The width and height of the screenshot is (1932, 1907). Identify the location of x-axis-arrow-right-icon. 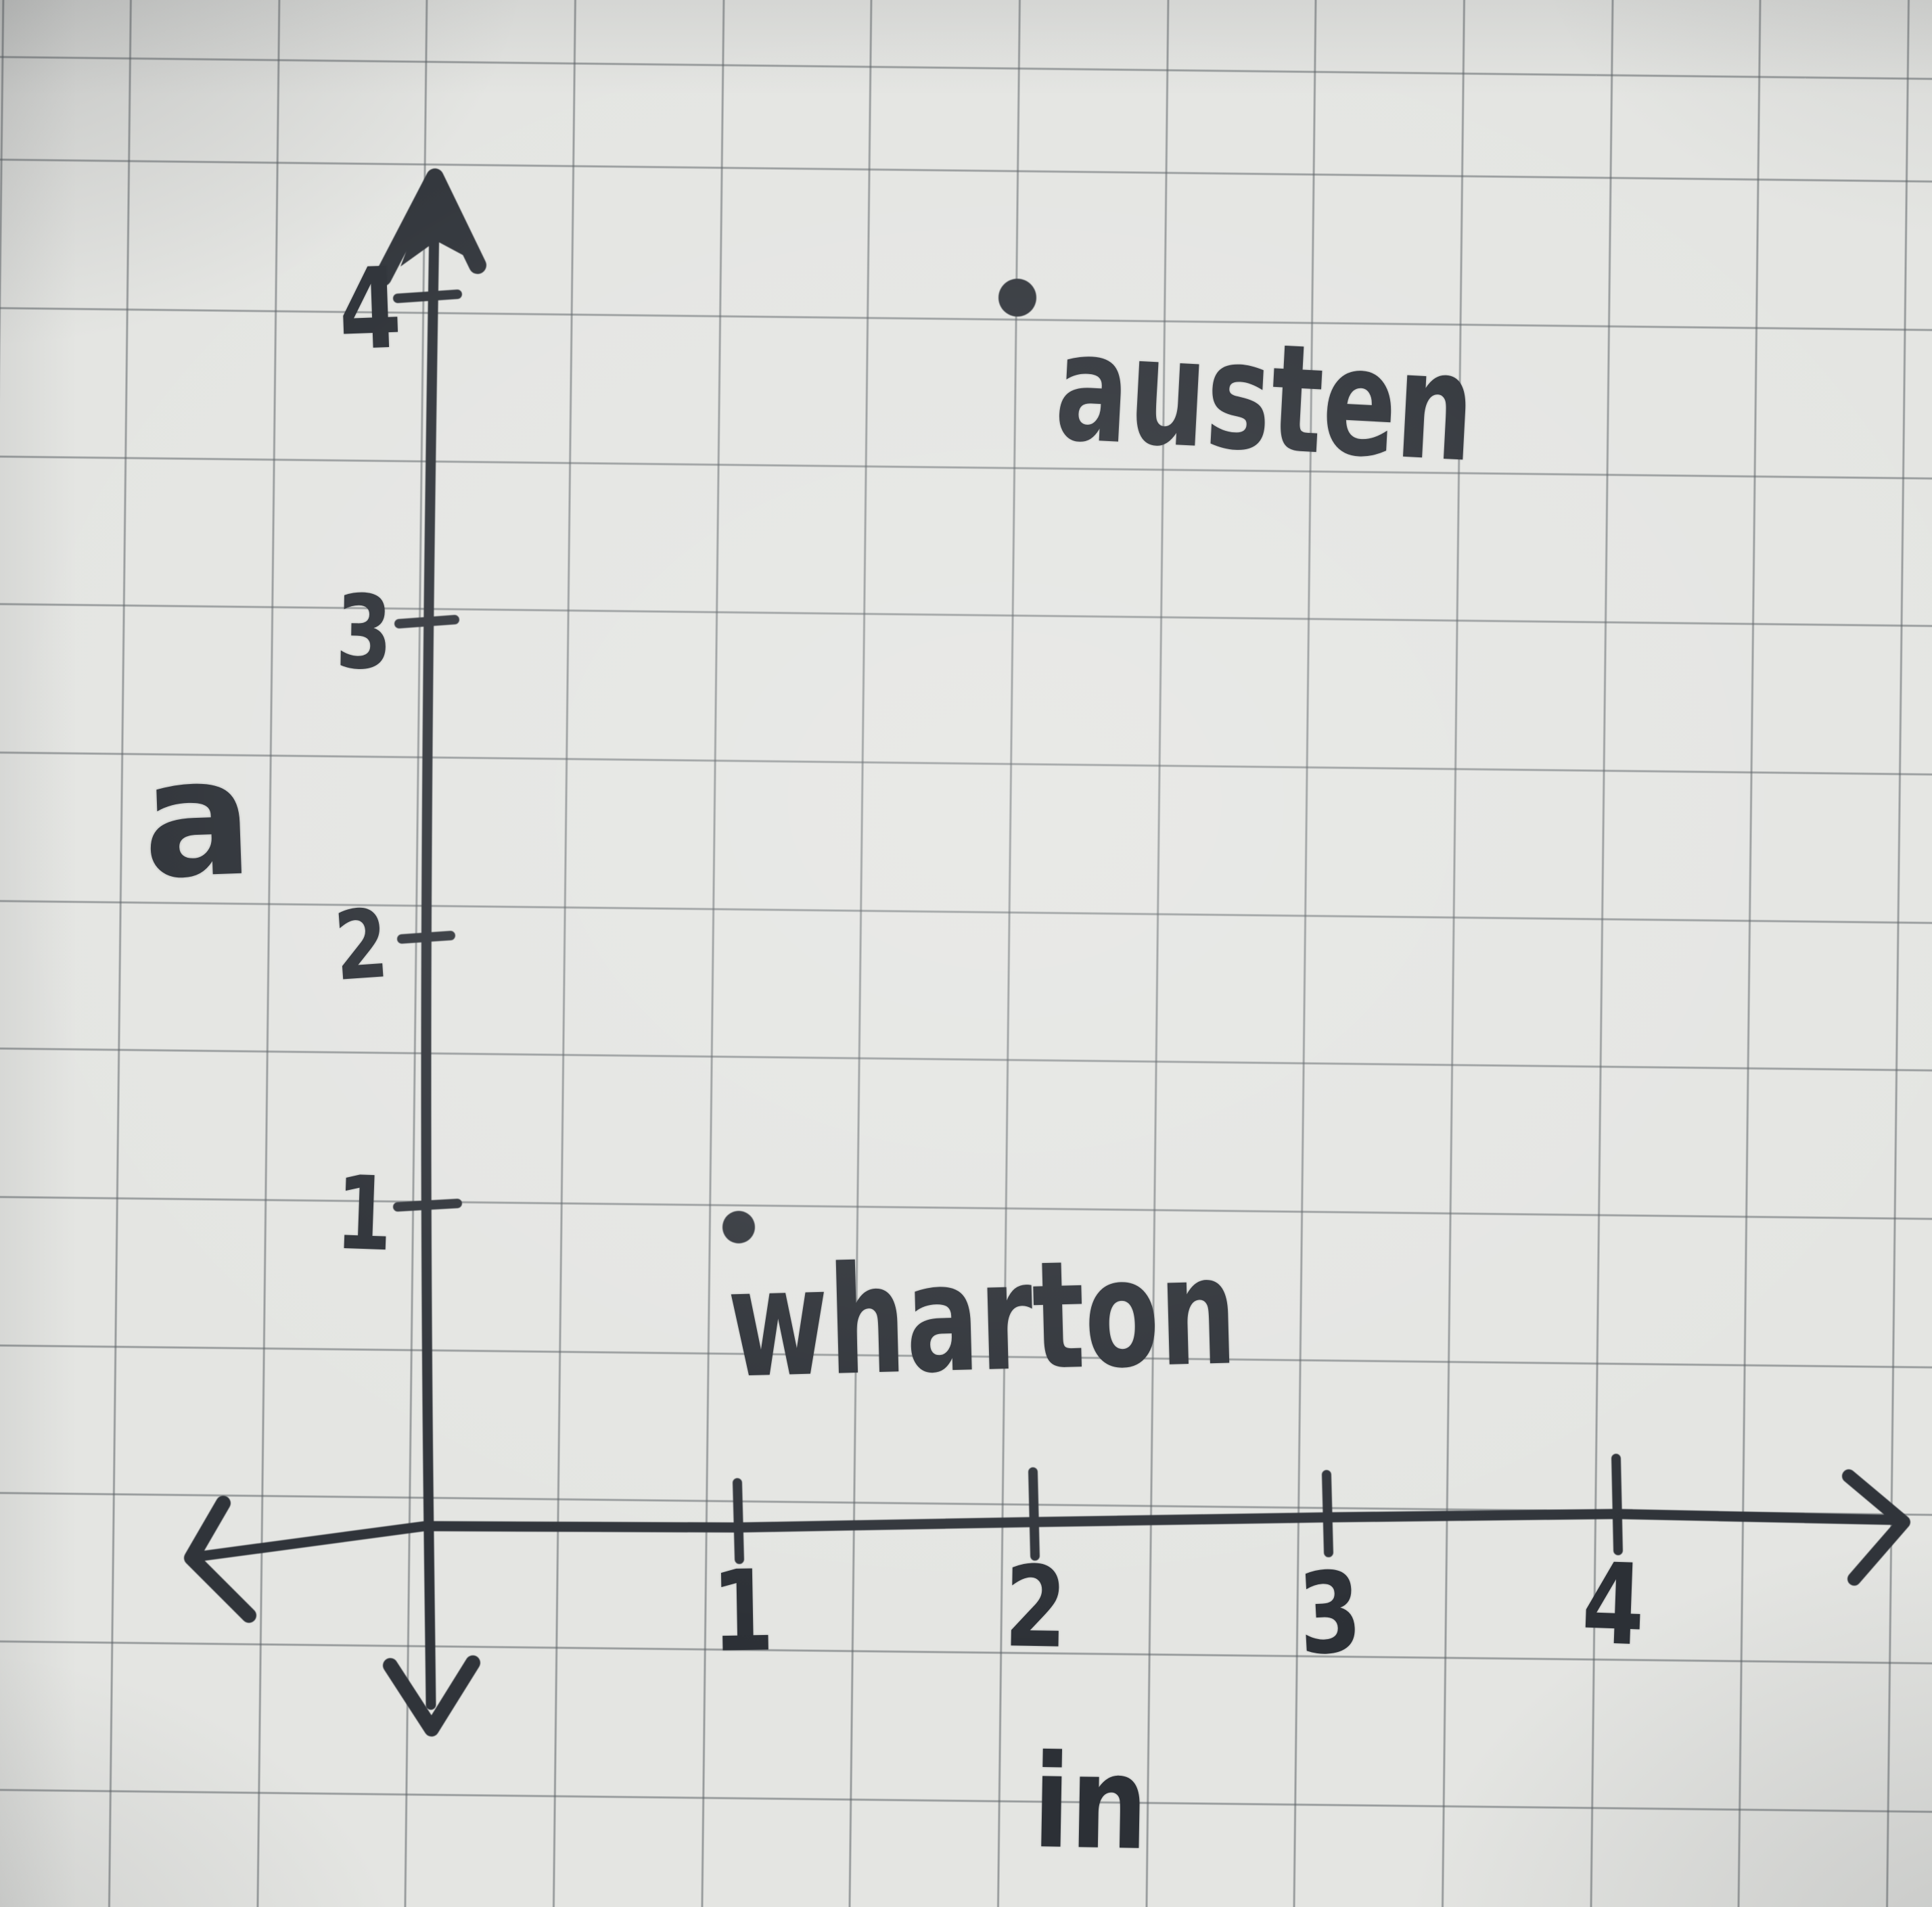
(1876, 1527).